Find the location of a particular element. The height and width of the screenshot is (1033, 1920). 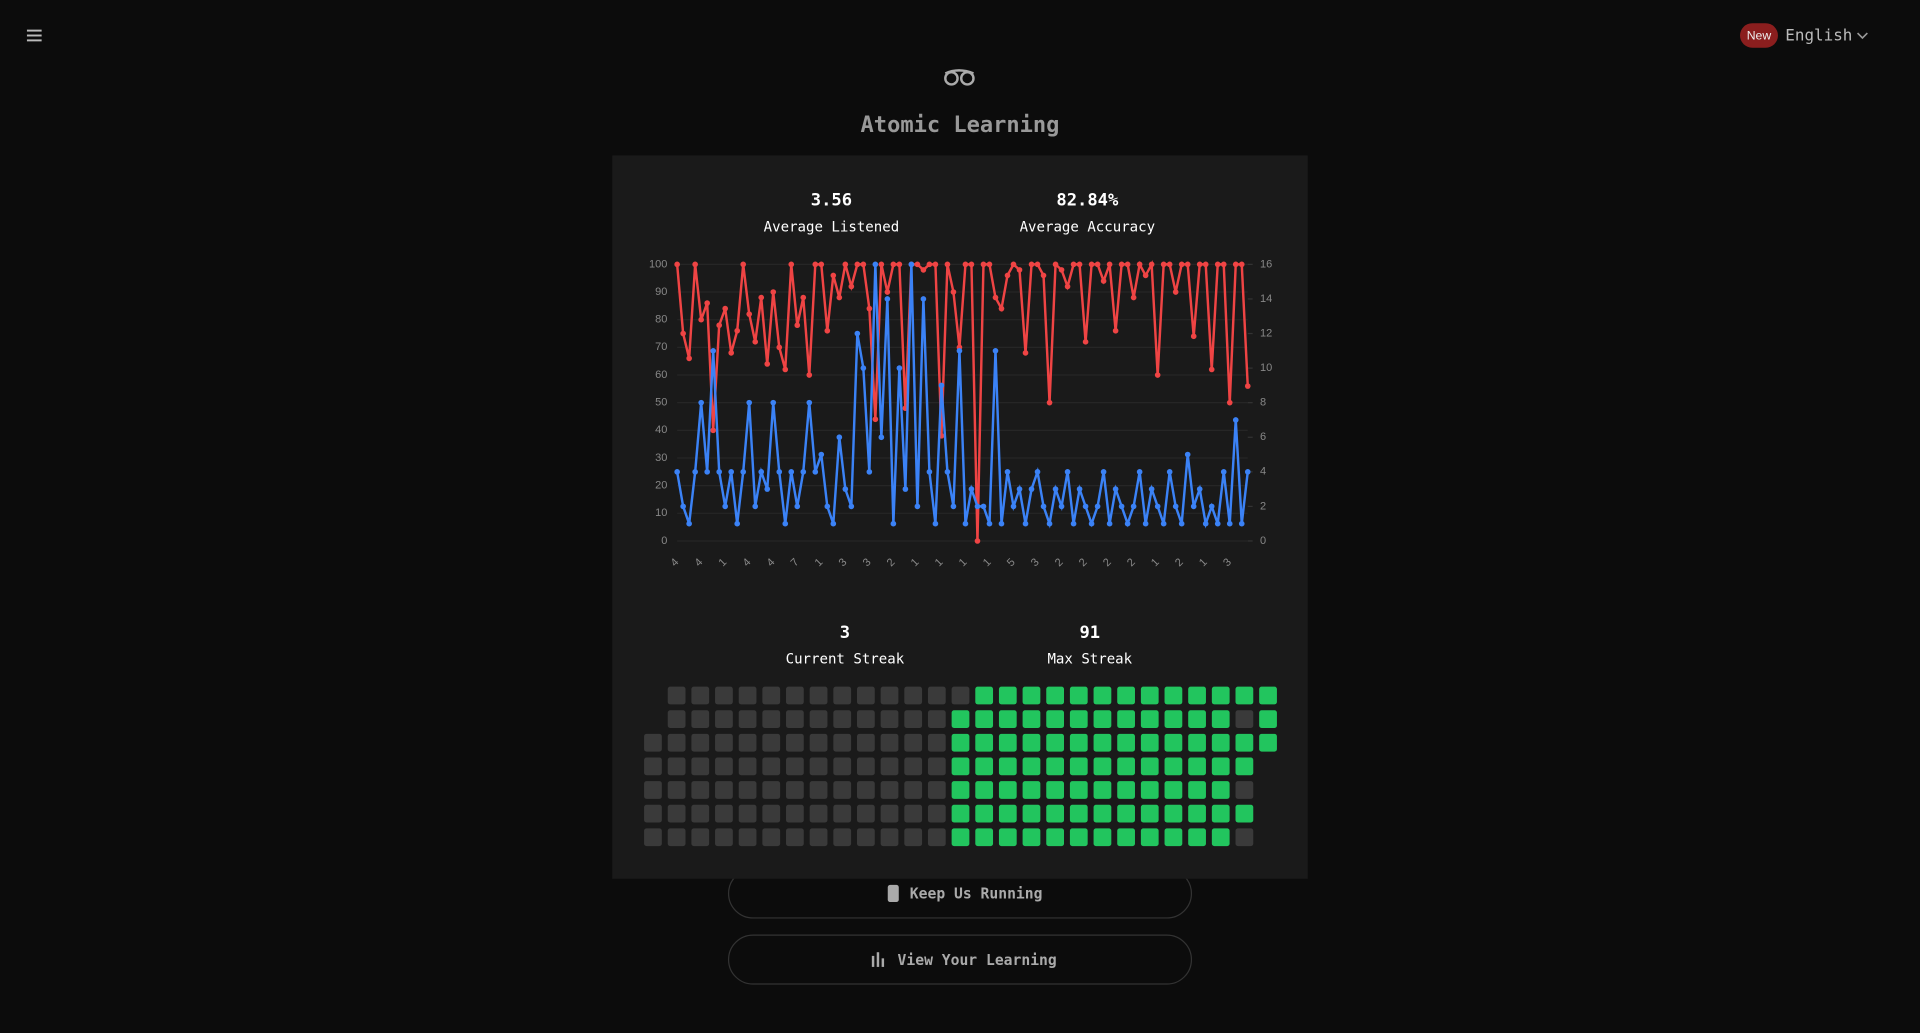

y2-tick-label: 2 is located at coordinates (1263, 506).